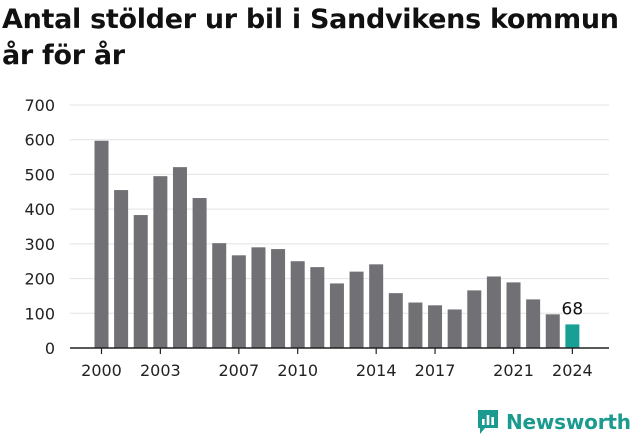  What do you see at coordinates (179, 257) in the screenshot?
I see `bar-2004` at bounding box center [179, 257].